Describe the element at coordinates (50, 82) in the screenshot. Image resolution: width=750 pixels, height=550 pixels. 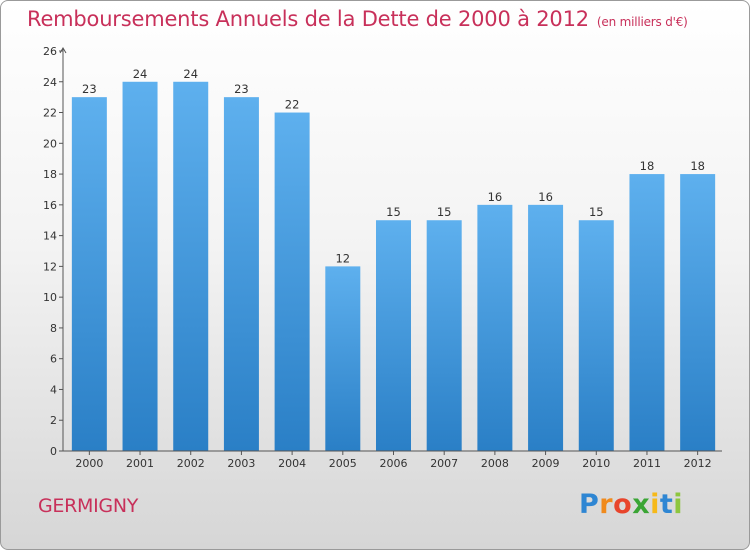
I see `y-tick-label: 24` at that location.